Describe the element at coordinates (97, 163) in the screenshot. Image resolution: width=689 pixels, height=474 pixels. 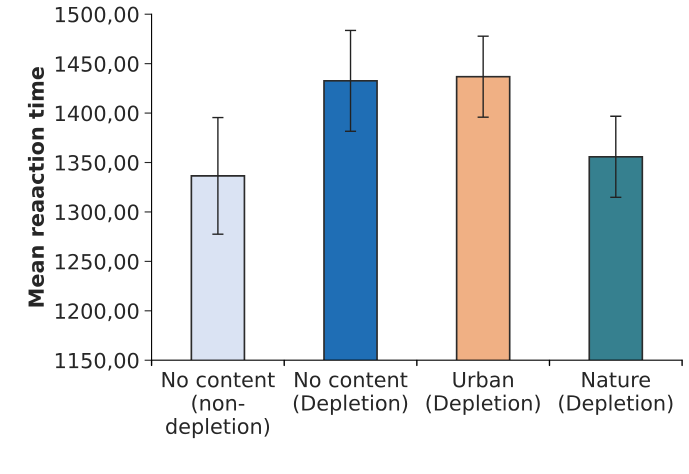
I see `y-tick-label: 1350,00` at that location.